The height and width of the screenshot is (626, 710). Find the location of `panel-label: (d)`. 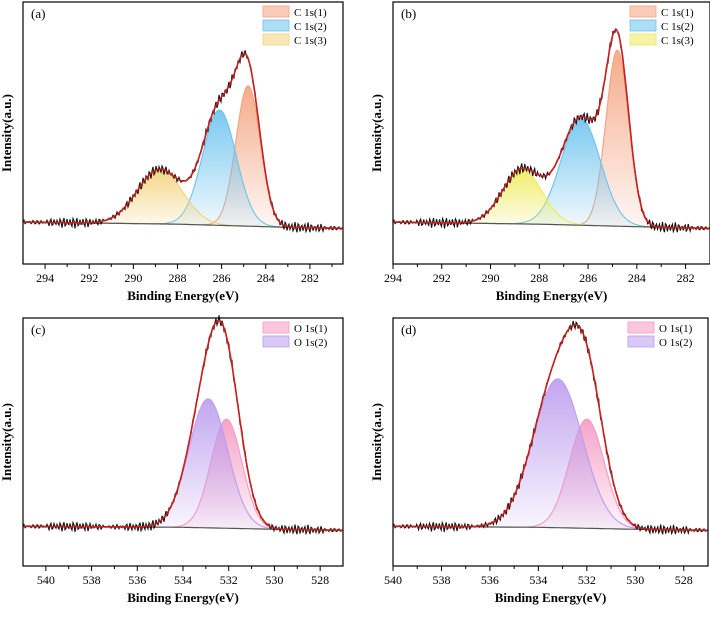

panel-label: (d) is located at coordinates (408, 329).